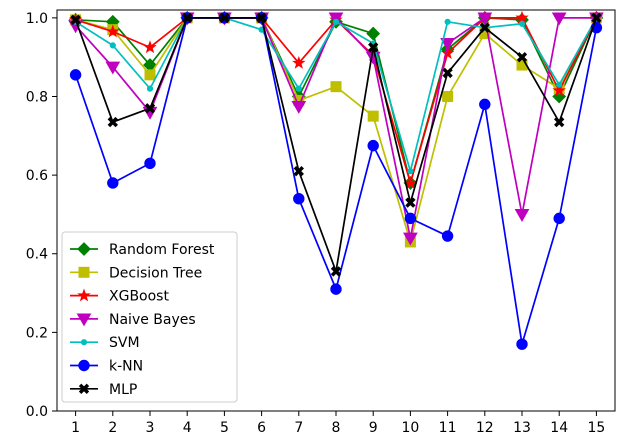 This screenshot has height=441, width=630. Describe the element at coordinates (37, 19) in the screenshot. I see `y-tick-label: 1.0` at that location.